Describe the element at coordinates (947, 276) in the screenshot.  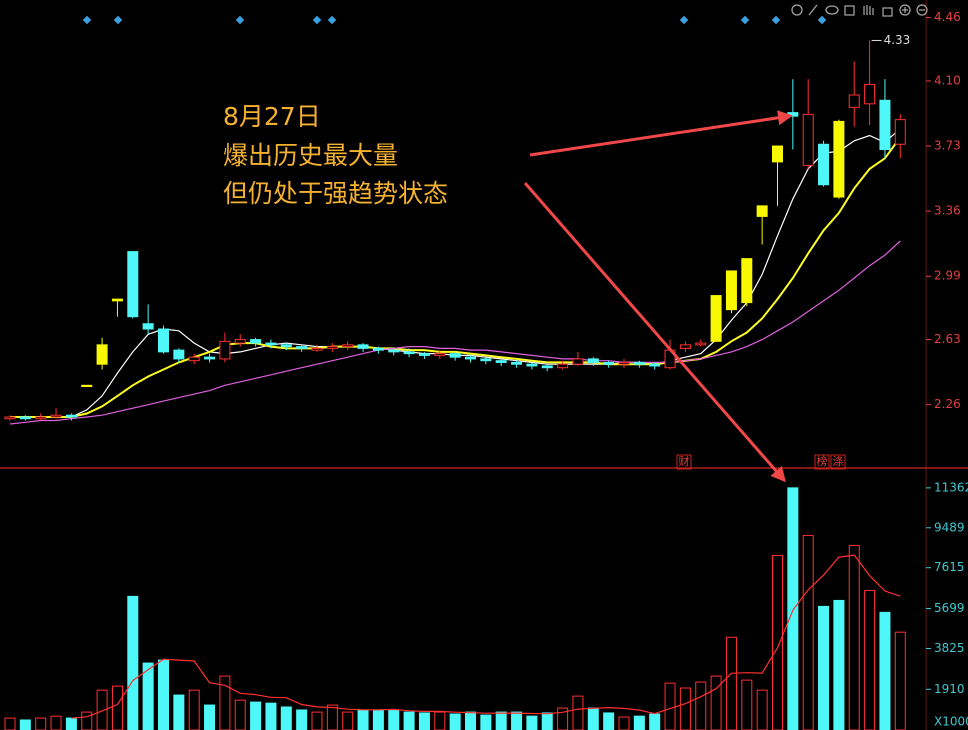
I see `y-tick-label: 2.99` at that location.